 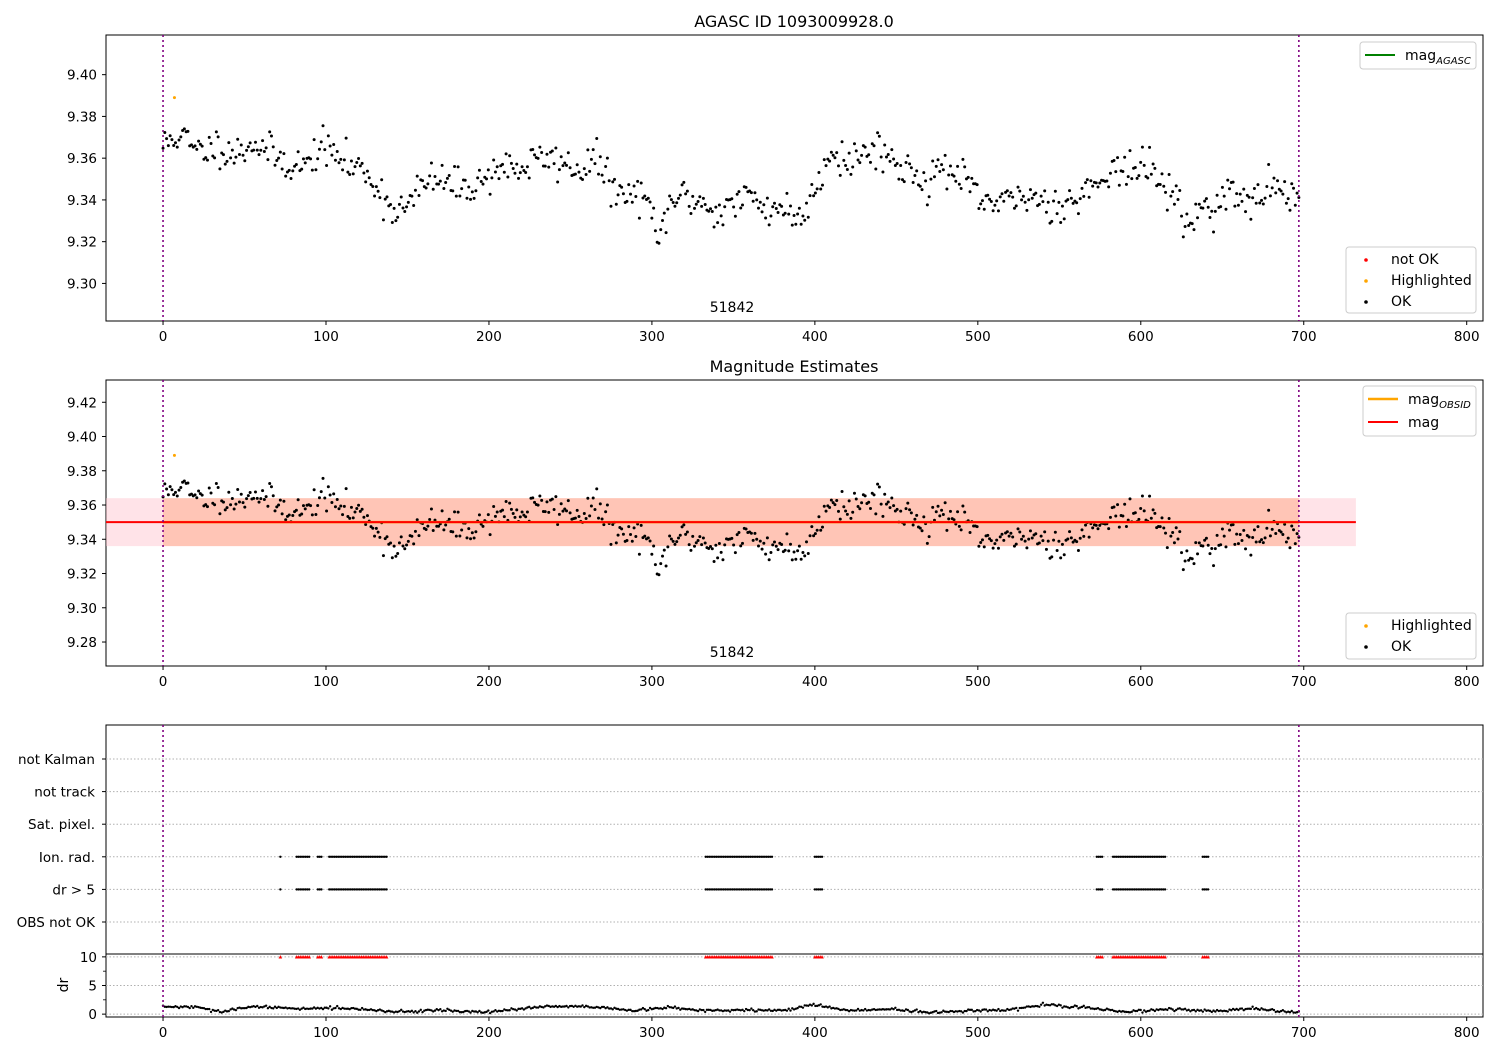 I want to click on legend-mag-sub: OBSID, so click(x=1455, y=405).